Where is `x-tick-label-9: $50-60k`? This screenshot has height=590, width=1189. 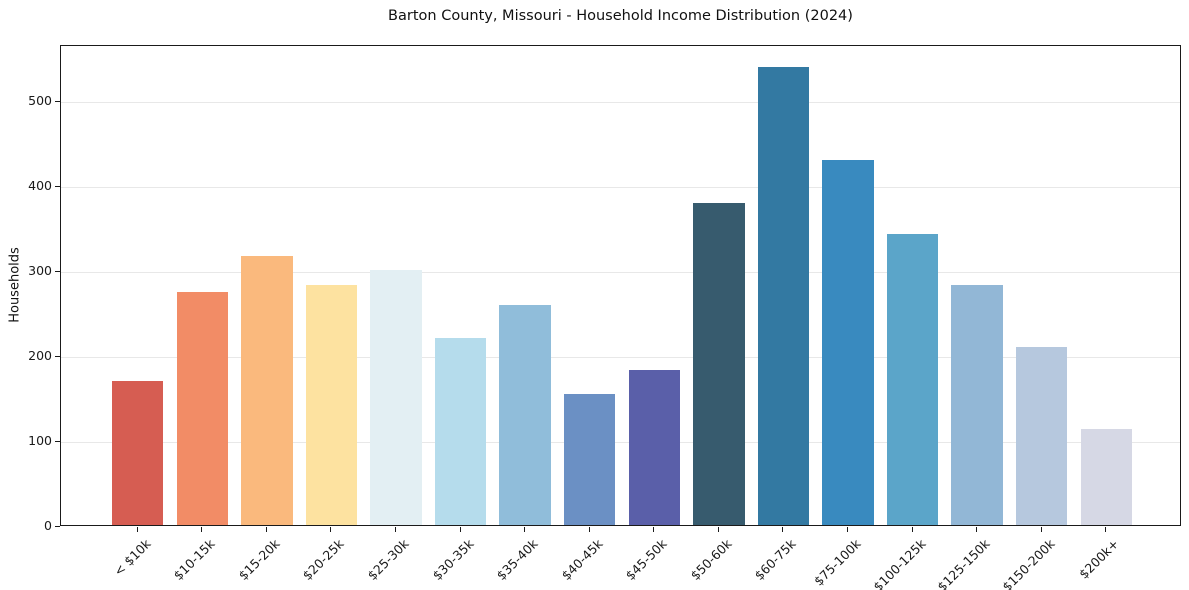
x-tick-label-9: $50-60k is located at coordinates (711, 560).